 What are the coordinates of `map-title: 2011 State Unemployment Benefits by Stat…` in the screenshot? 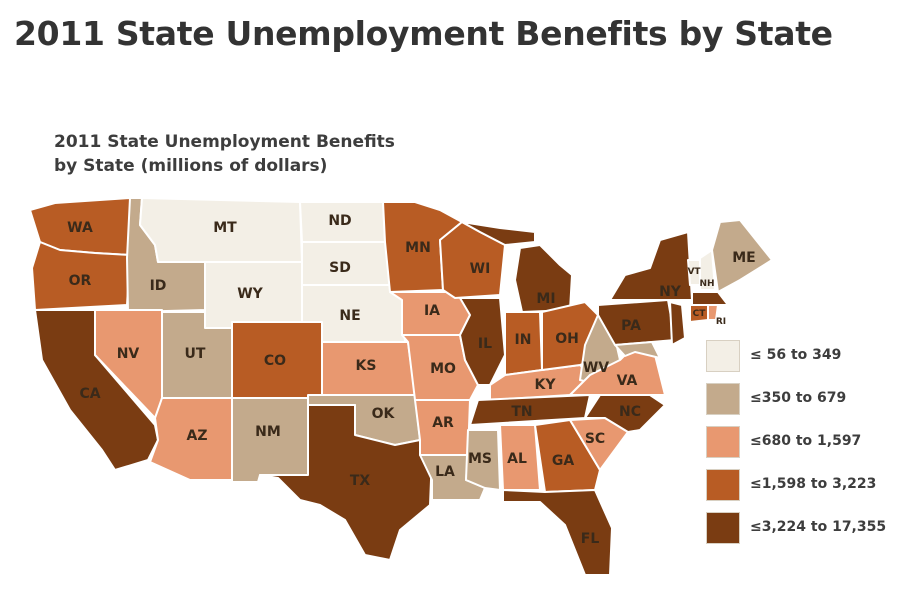 It's located at (224, 154).